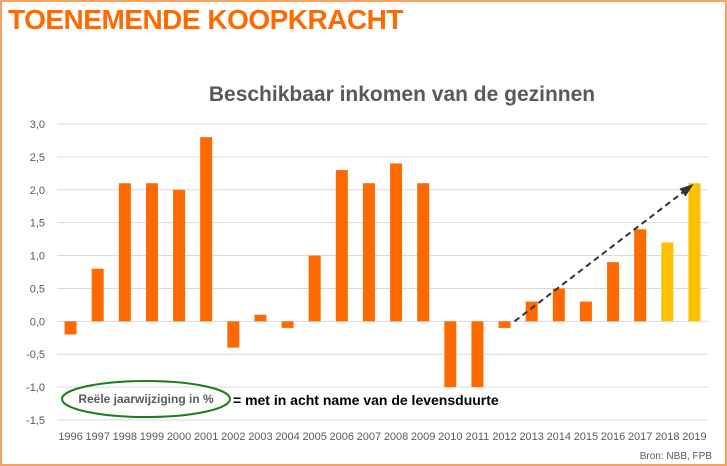 This screenshot has height=466, width=727. What do you see at coordinates (97, 437) in the screenshot?
I see `x-tick-label: 1997` at bounding box center [97, 437].